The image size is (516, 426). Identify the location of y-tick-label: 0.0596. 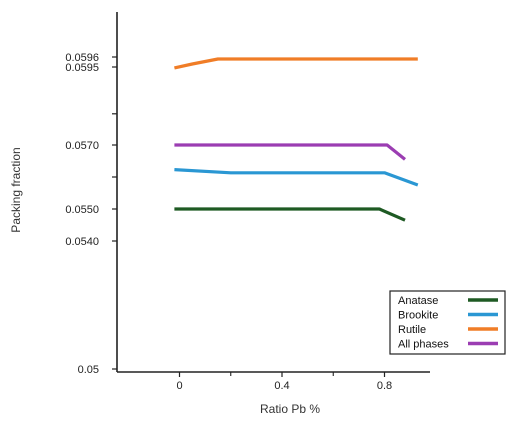
(82, 58).